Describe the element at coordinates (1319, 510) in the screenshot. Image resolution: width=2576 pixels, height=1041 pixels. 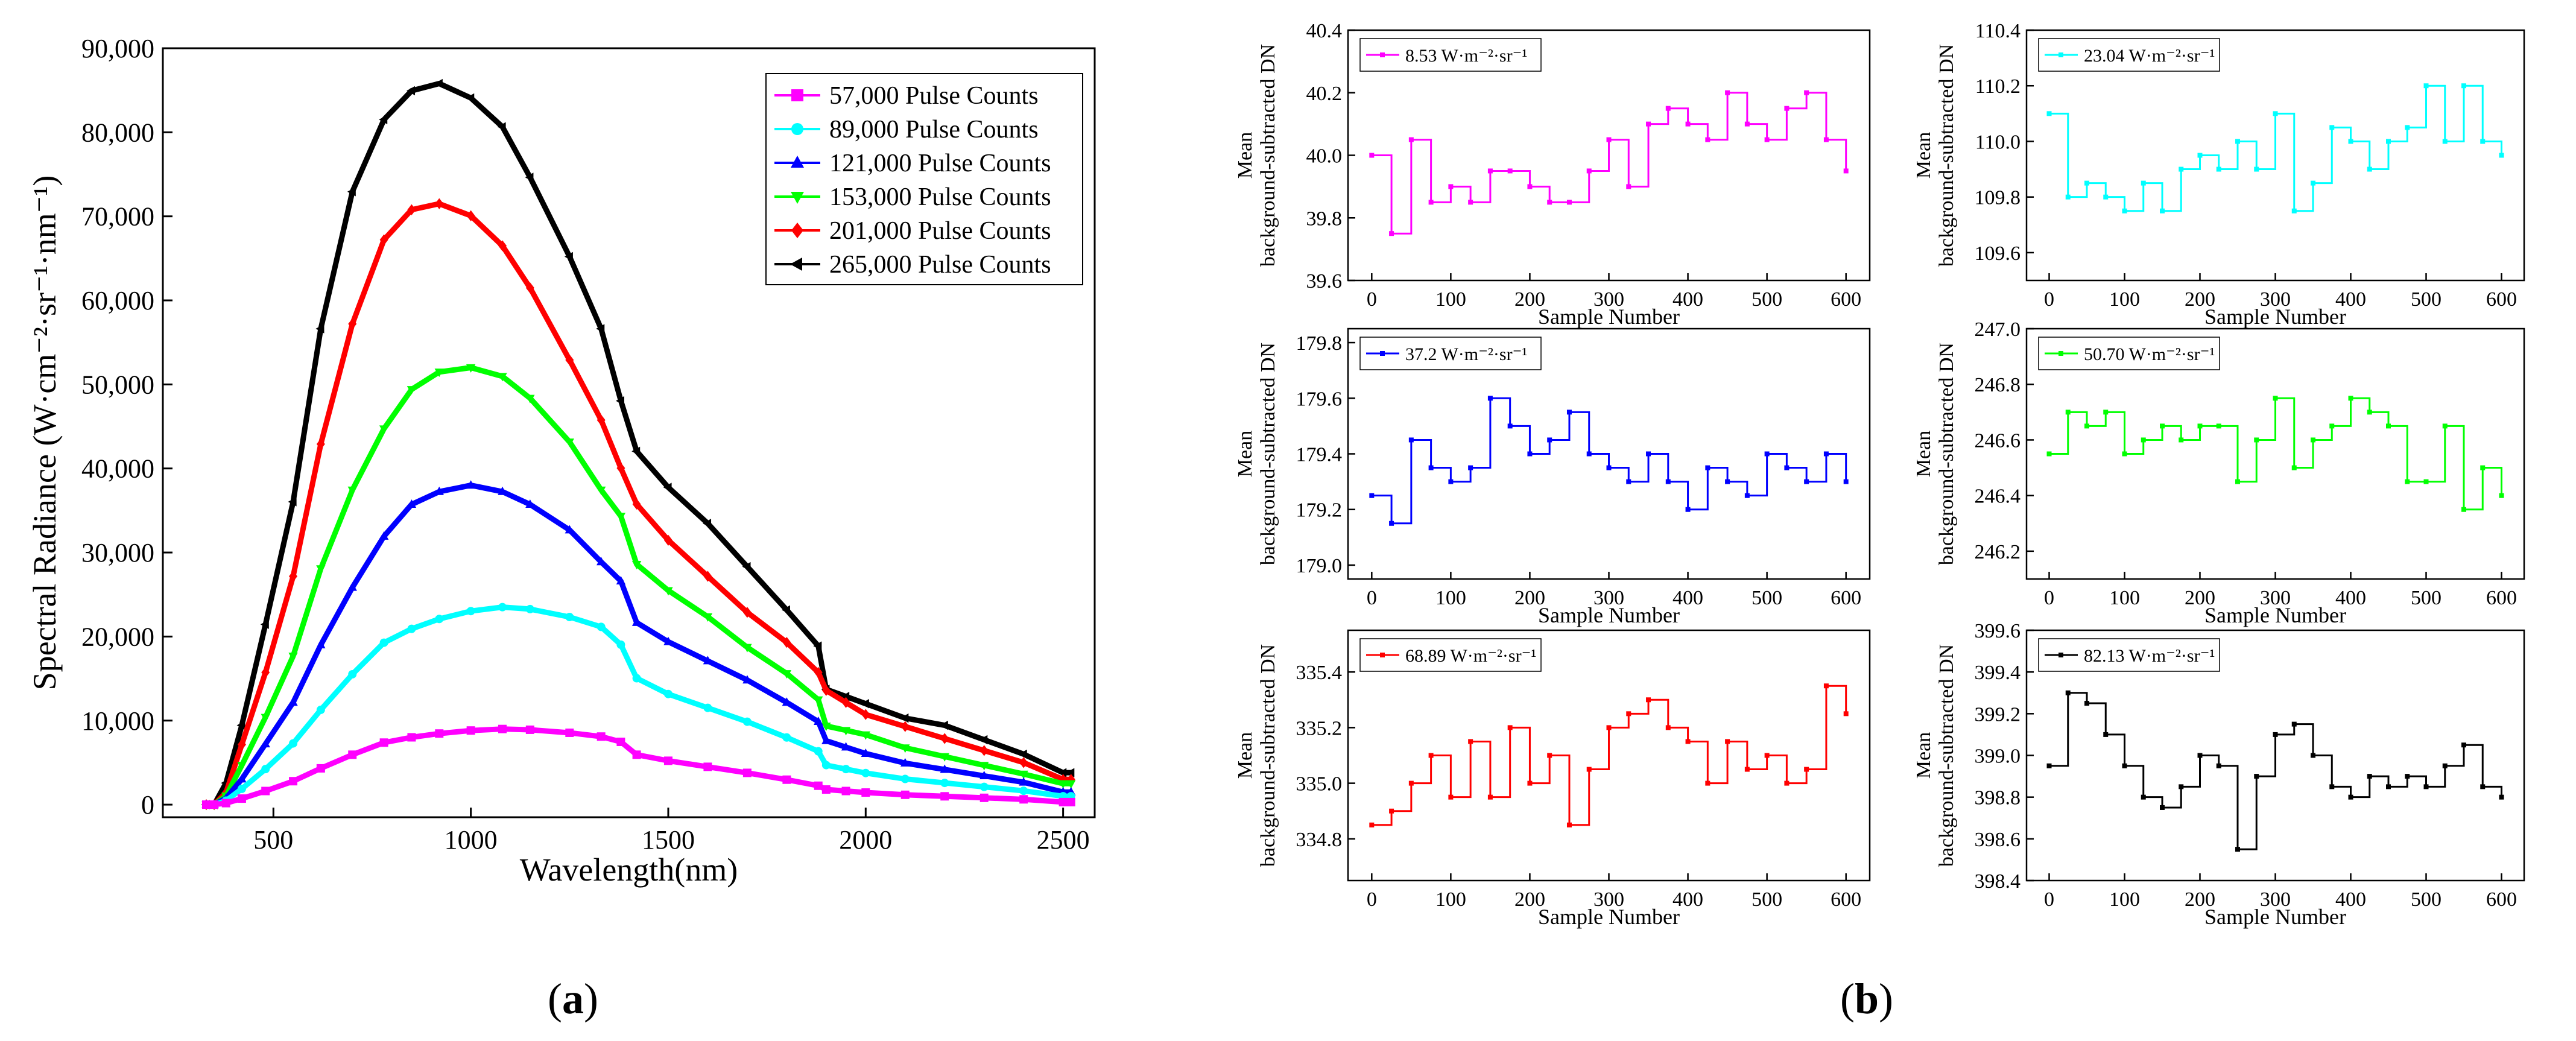
I see `y-tick-label: 179.2` at that location.